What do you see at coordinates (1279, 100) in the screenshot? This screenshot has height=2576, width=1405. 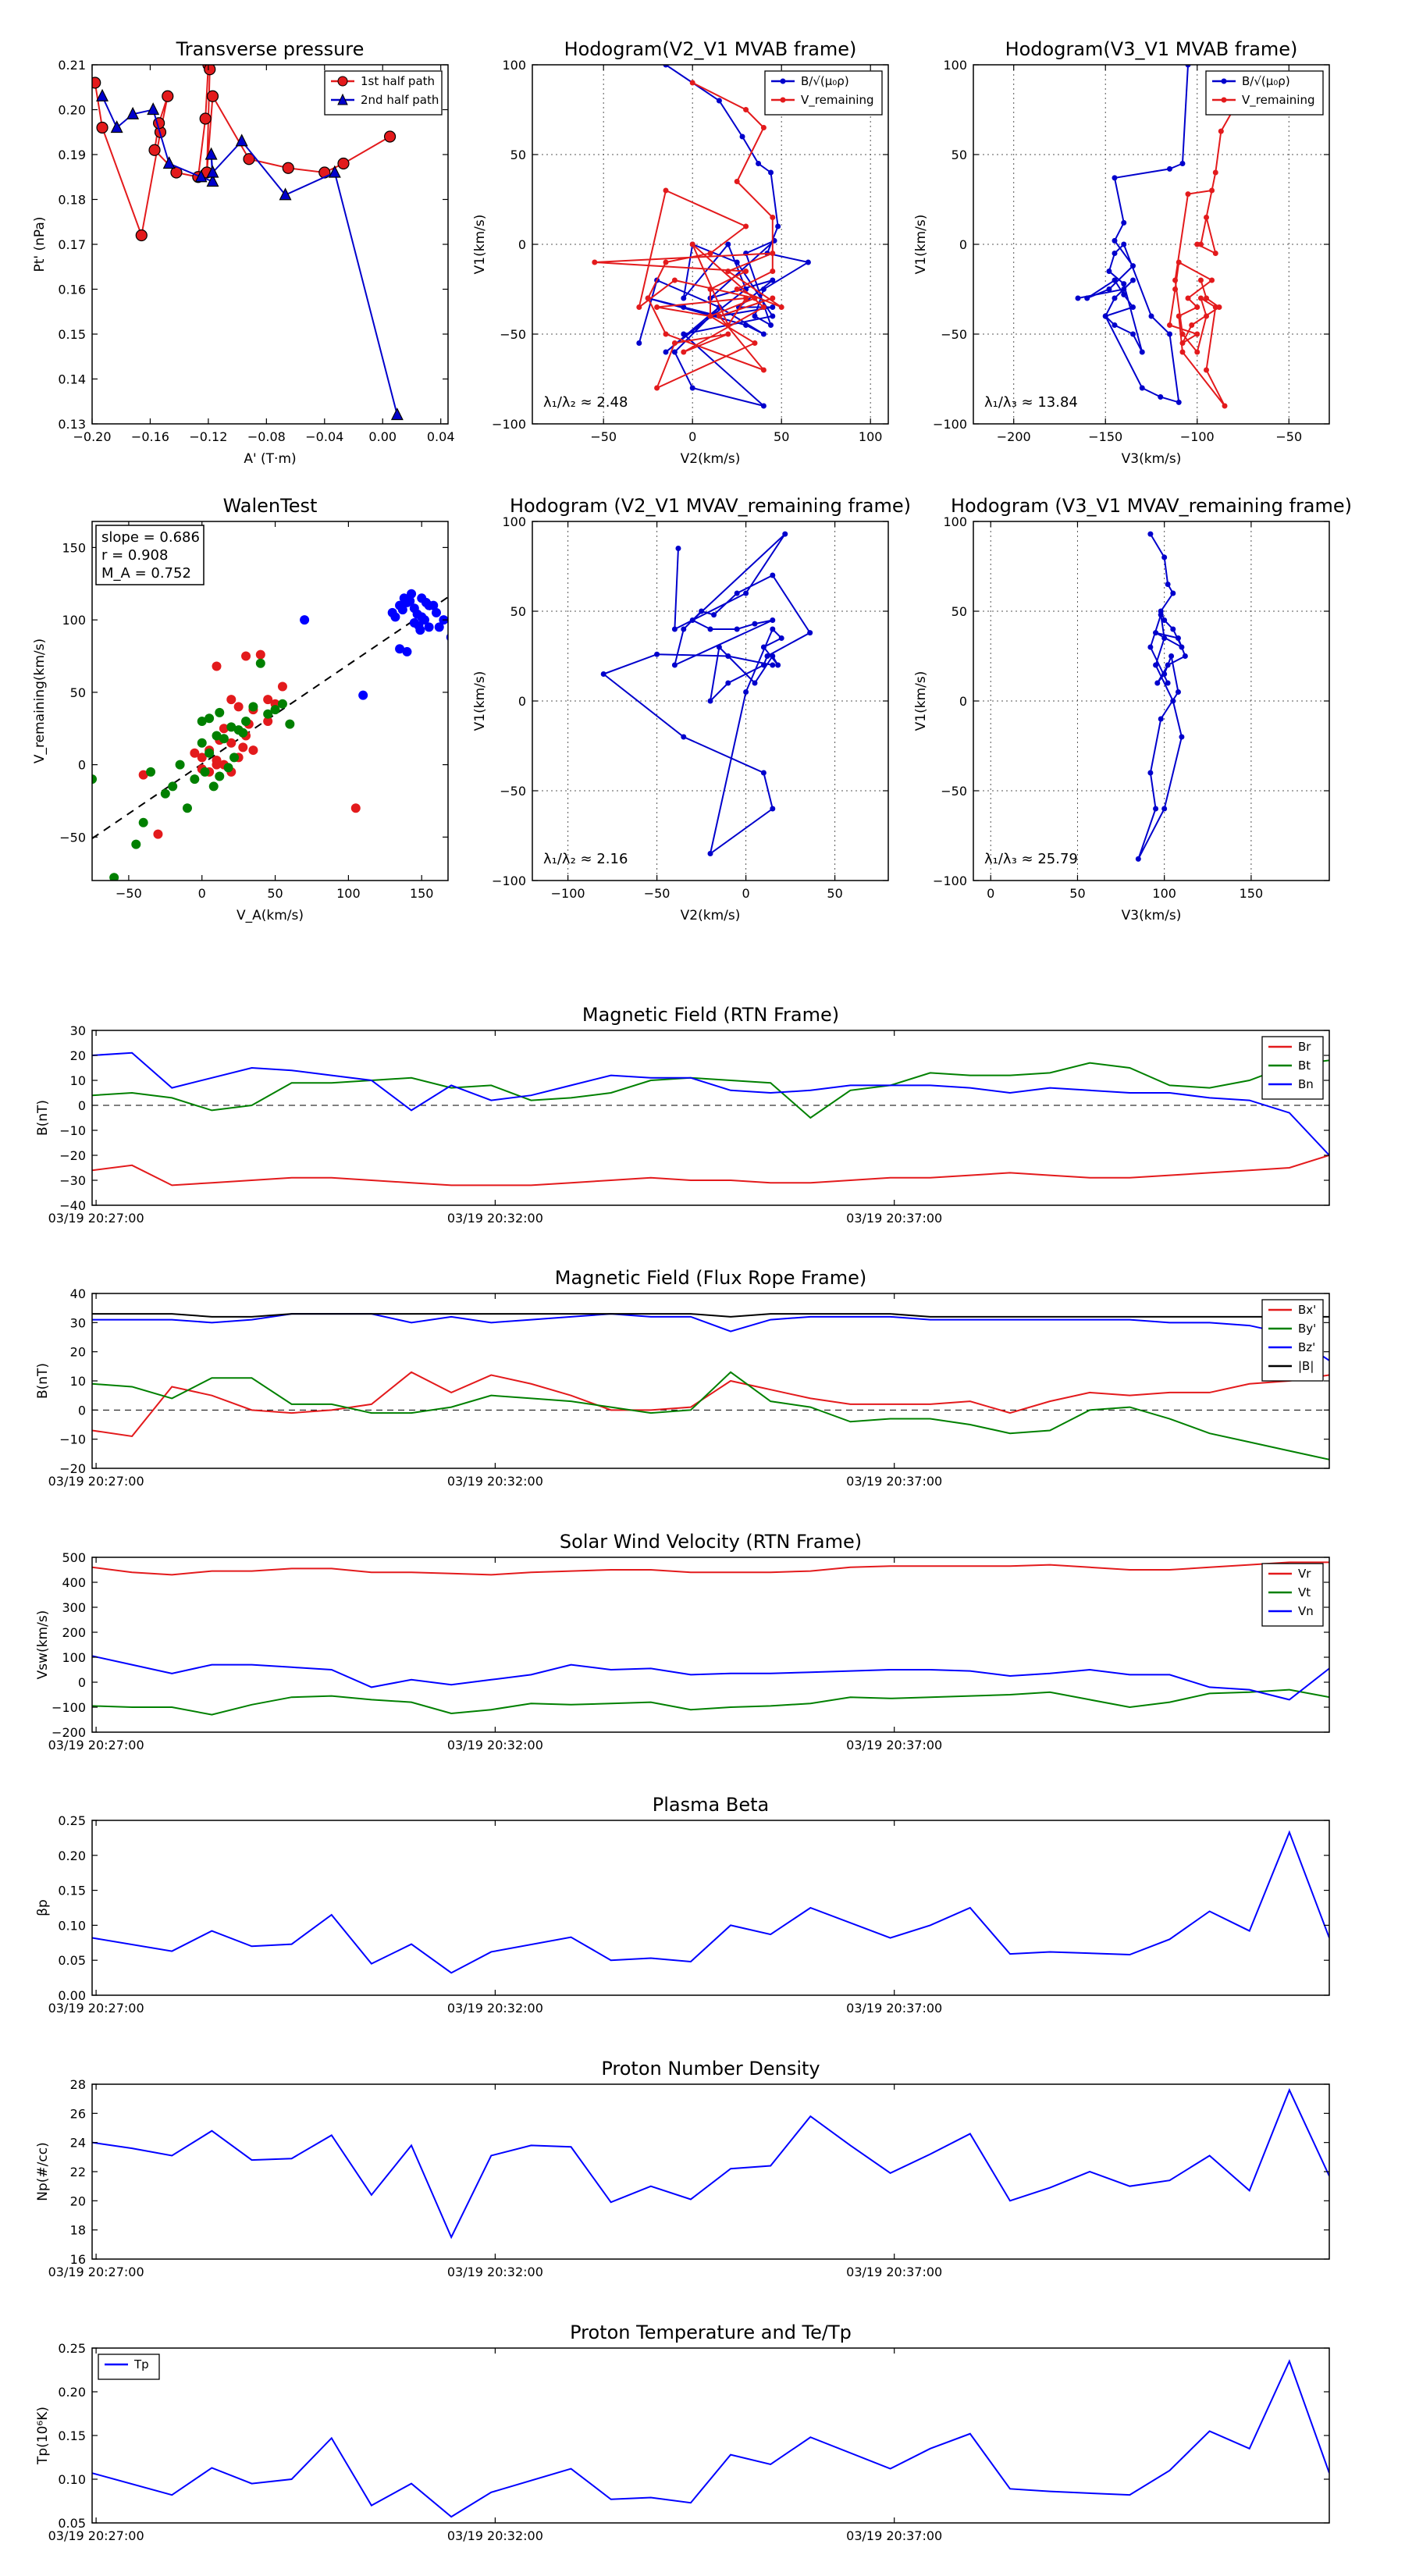 I see `legend-label: V_remaining` at bounding box center [1279, 100].